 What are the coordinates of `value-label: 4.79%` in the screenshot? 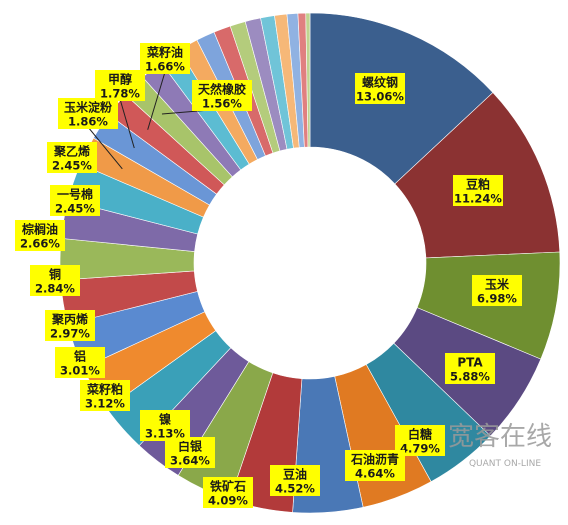 It's located at (420, 449).